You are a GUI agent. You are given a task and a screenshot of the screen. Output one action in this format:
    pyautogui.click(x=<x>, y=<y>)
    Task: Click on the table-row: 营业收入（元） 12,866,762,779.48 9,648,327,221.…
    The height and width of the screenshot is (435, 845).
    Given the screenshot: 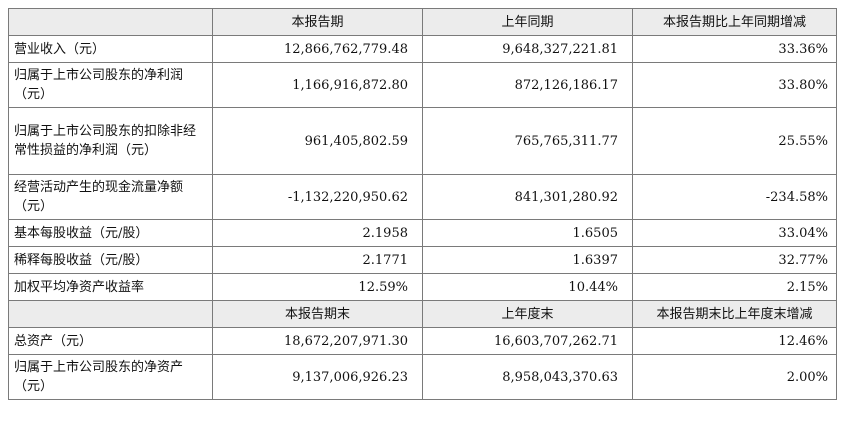 What is the action you would take?
    pyautogui.click(x=422, y=49)
    